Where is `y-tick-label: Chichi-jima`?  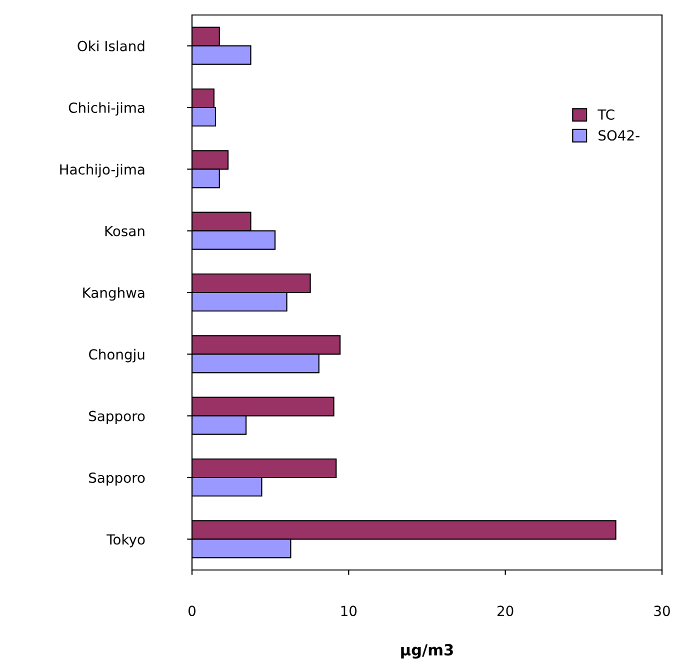 y-tick-label: Chichi-jima is located at coordinates (106, 109).